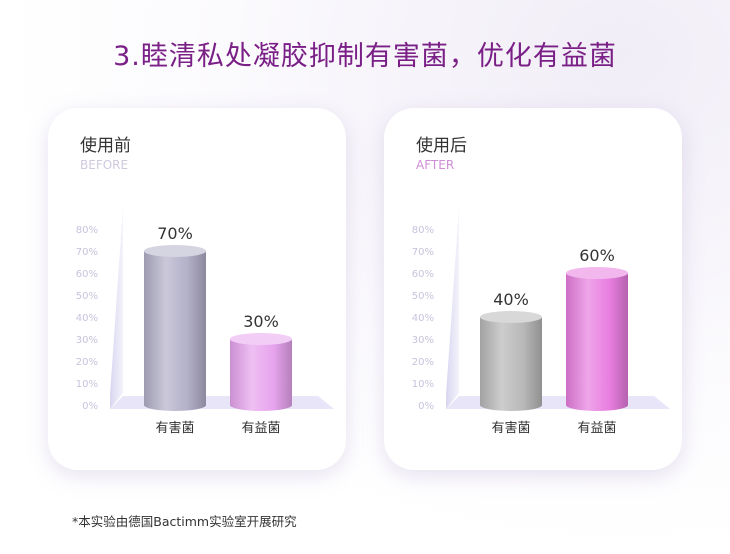 This screenshot has height=554, width=730. Describe the element at coordinates (104, 165) in the screenshot. I see `chart-subtitle: BEFORE` at that location.